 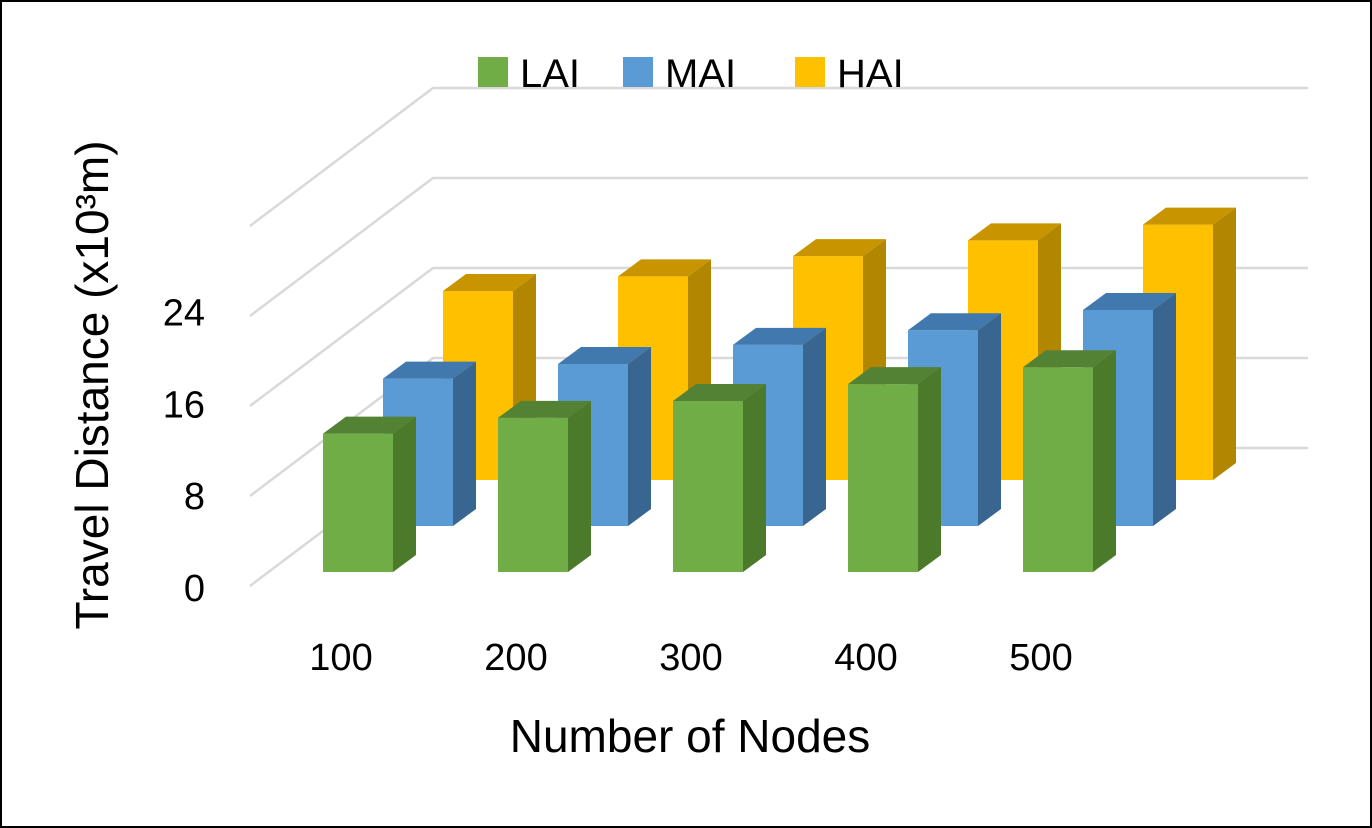 I want to click on x-tick-labels: 100 200 300 400 500, so click(x=690, y=658).